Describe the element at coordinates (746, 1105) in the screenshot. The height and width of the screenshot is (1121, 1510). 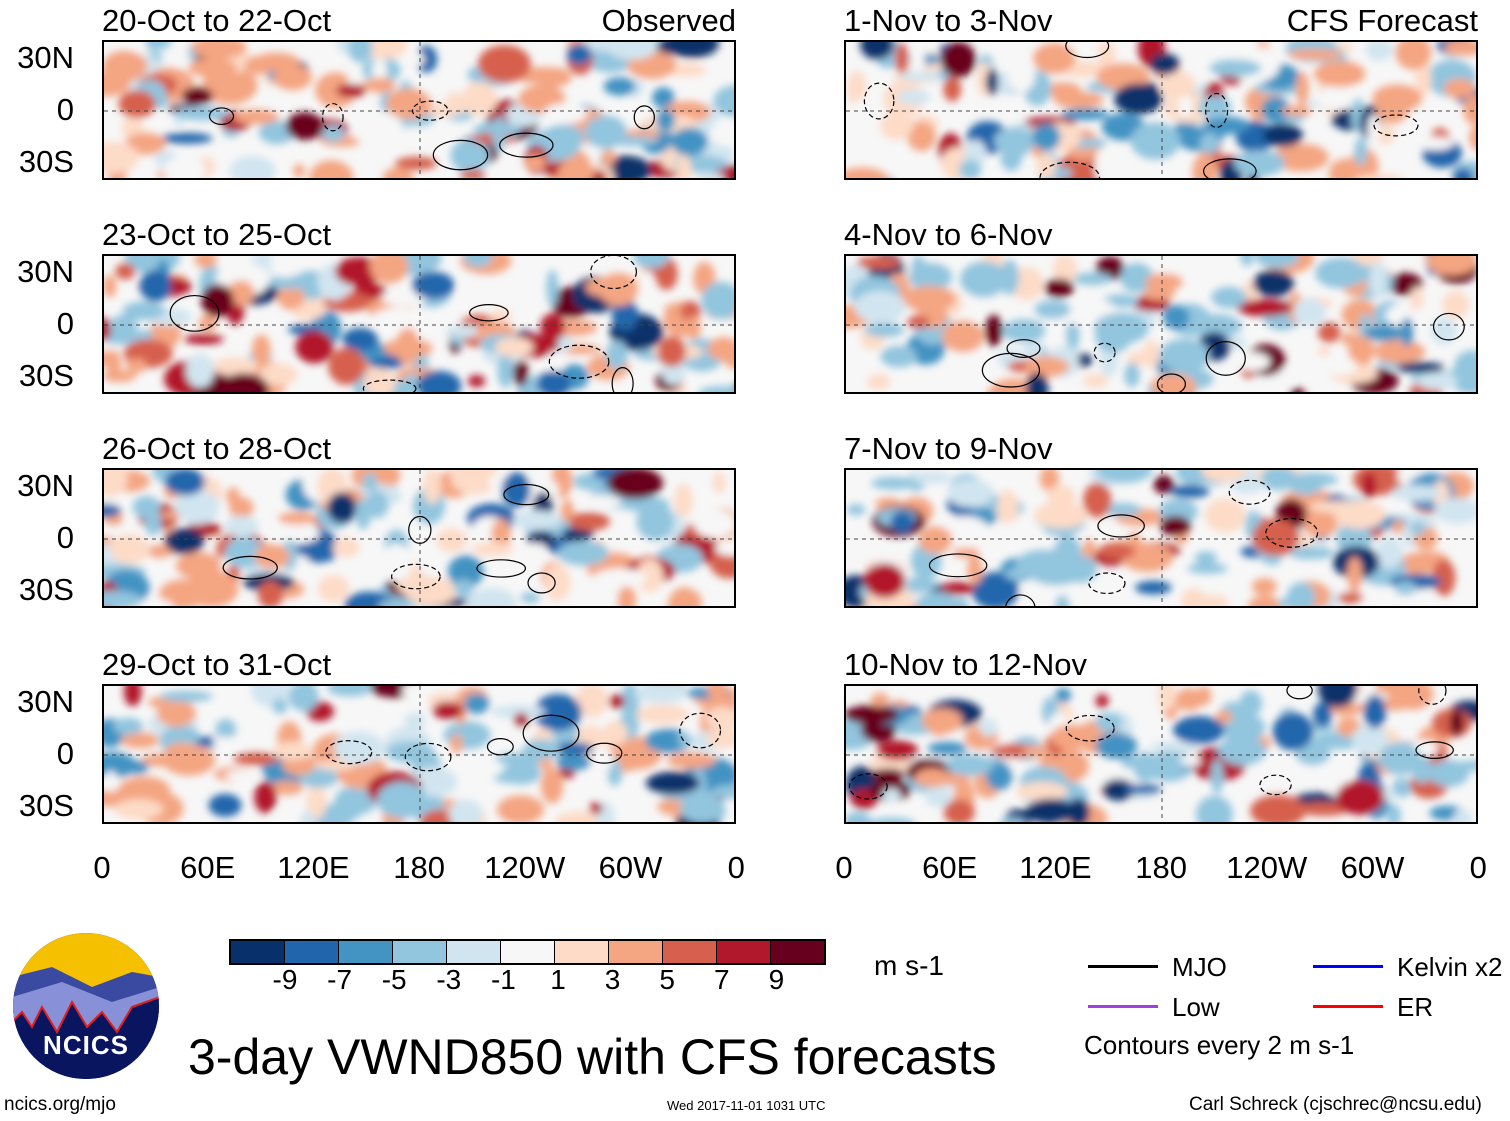
I see `timestamp: Wed 2017-11-01 1031 UTC` at that location.